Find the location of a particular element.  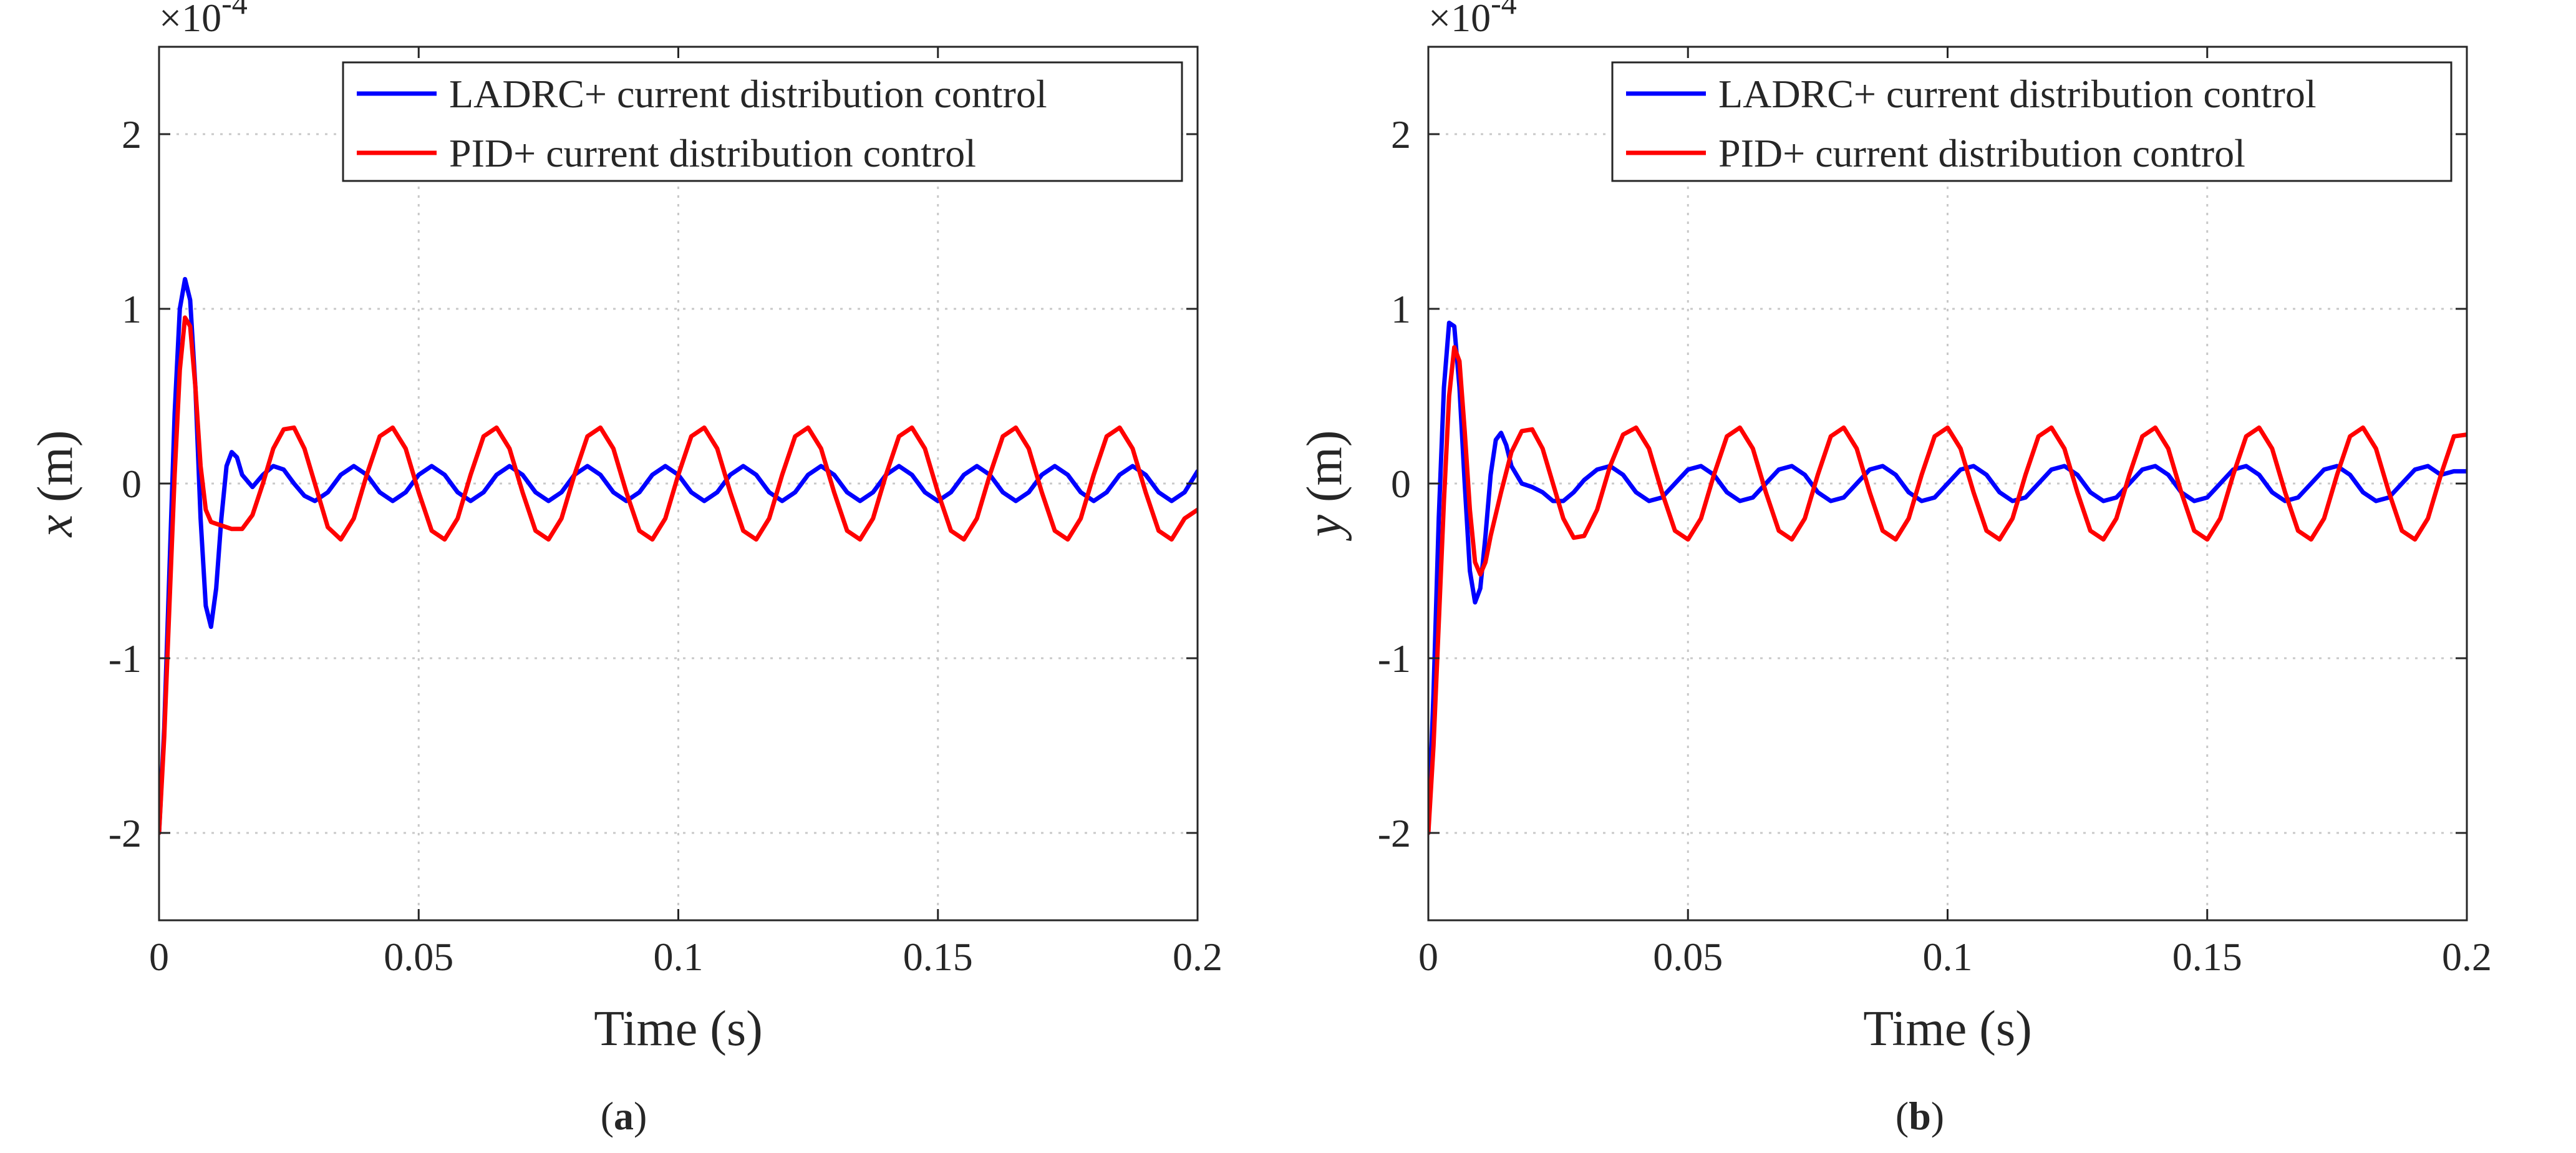

y-axis-label: y (m) is located at coordinates (1325, 485).